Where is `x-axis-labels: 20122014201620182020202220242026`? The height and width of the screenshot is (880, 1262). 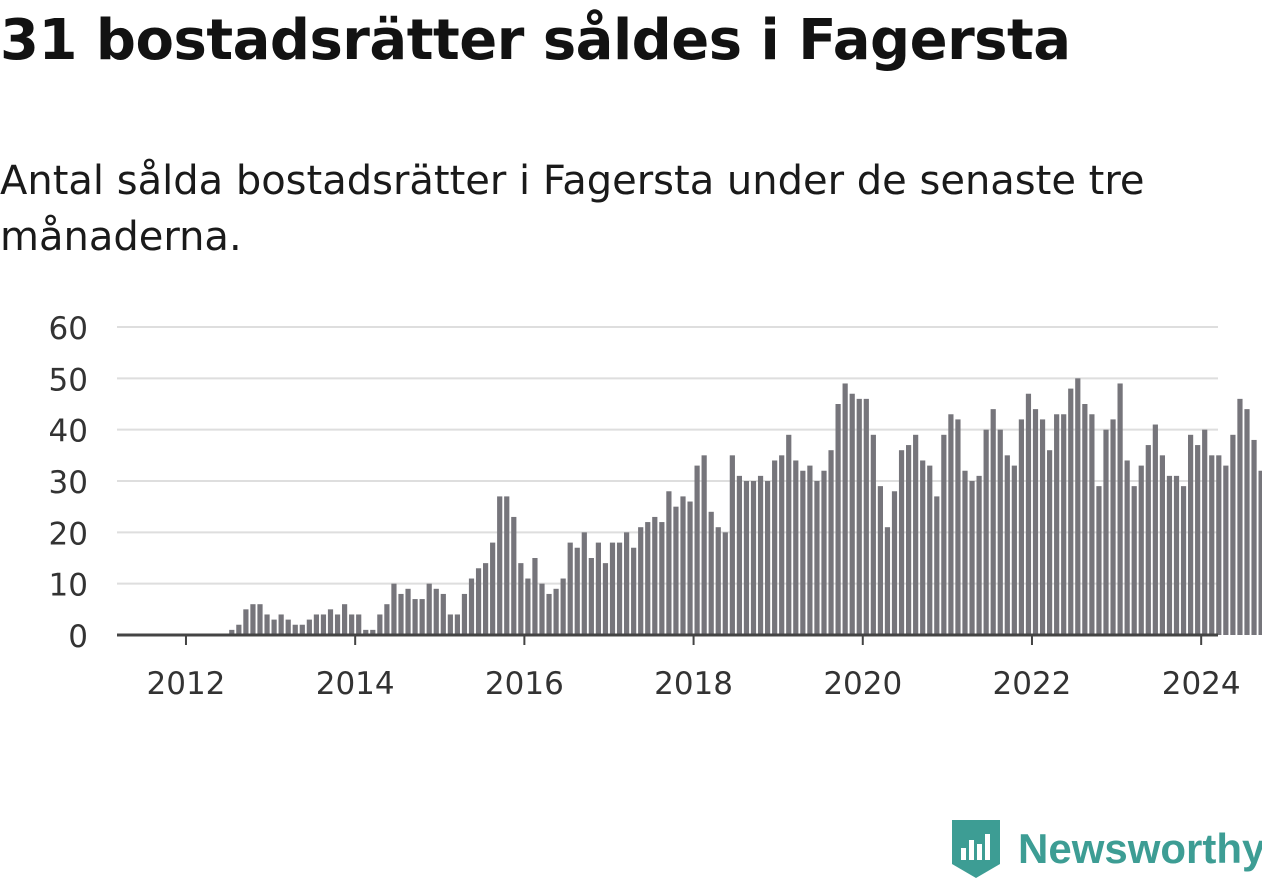
x-axis-labels: 20122014201620182020202220242026 is located at coordinates (704, 668).